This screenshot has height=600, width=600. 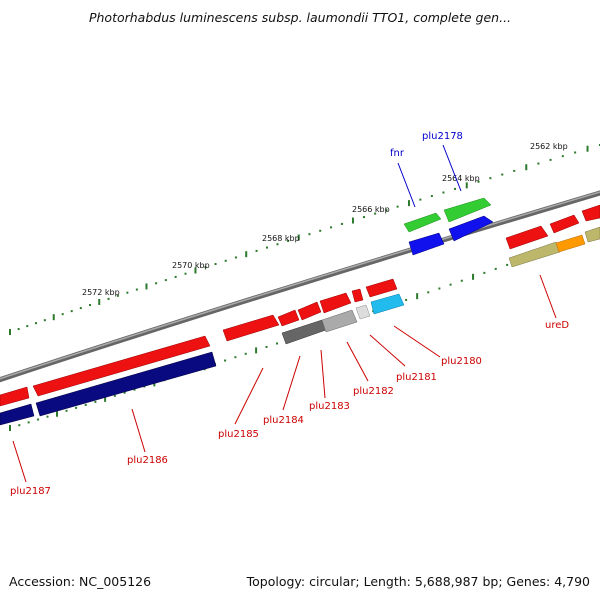 What do you see at coordinates (442, 136) in the screenshot?
I see `label-plu2178: plu2178` at bounding box center [442, 136].